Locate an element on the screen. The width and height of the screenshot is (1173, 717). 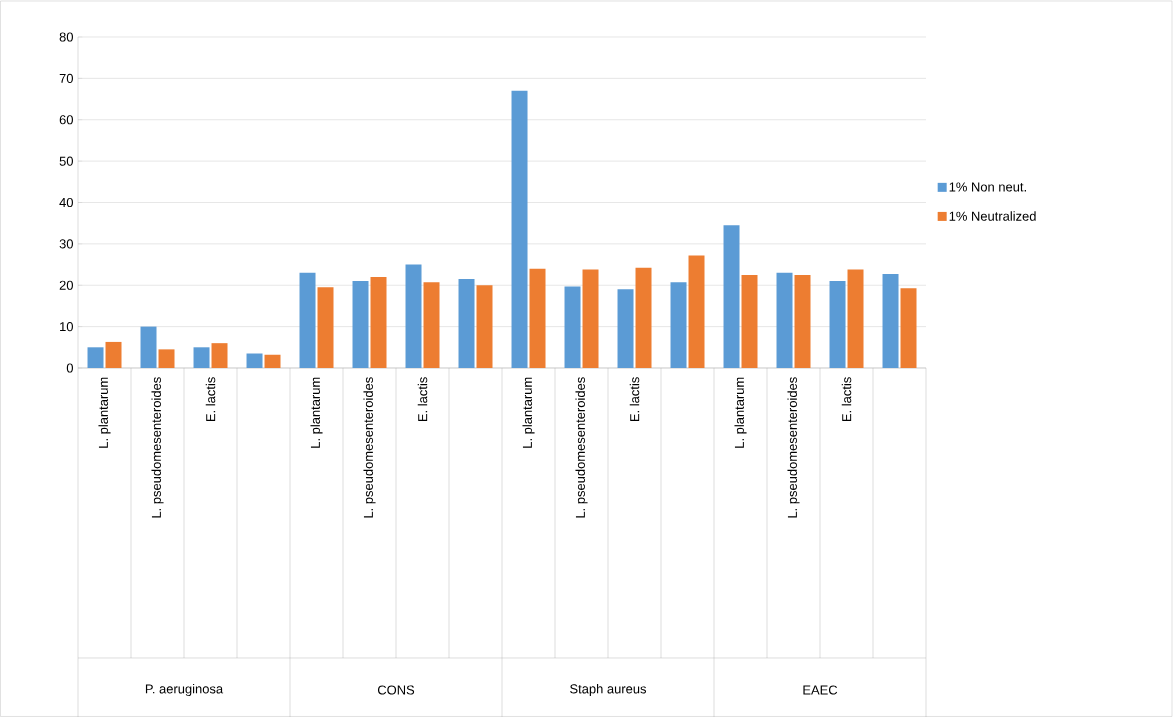
text: P. aeruginosa is located at coordinates (184, 690).